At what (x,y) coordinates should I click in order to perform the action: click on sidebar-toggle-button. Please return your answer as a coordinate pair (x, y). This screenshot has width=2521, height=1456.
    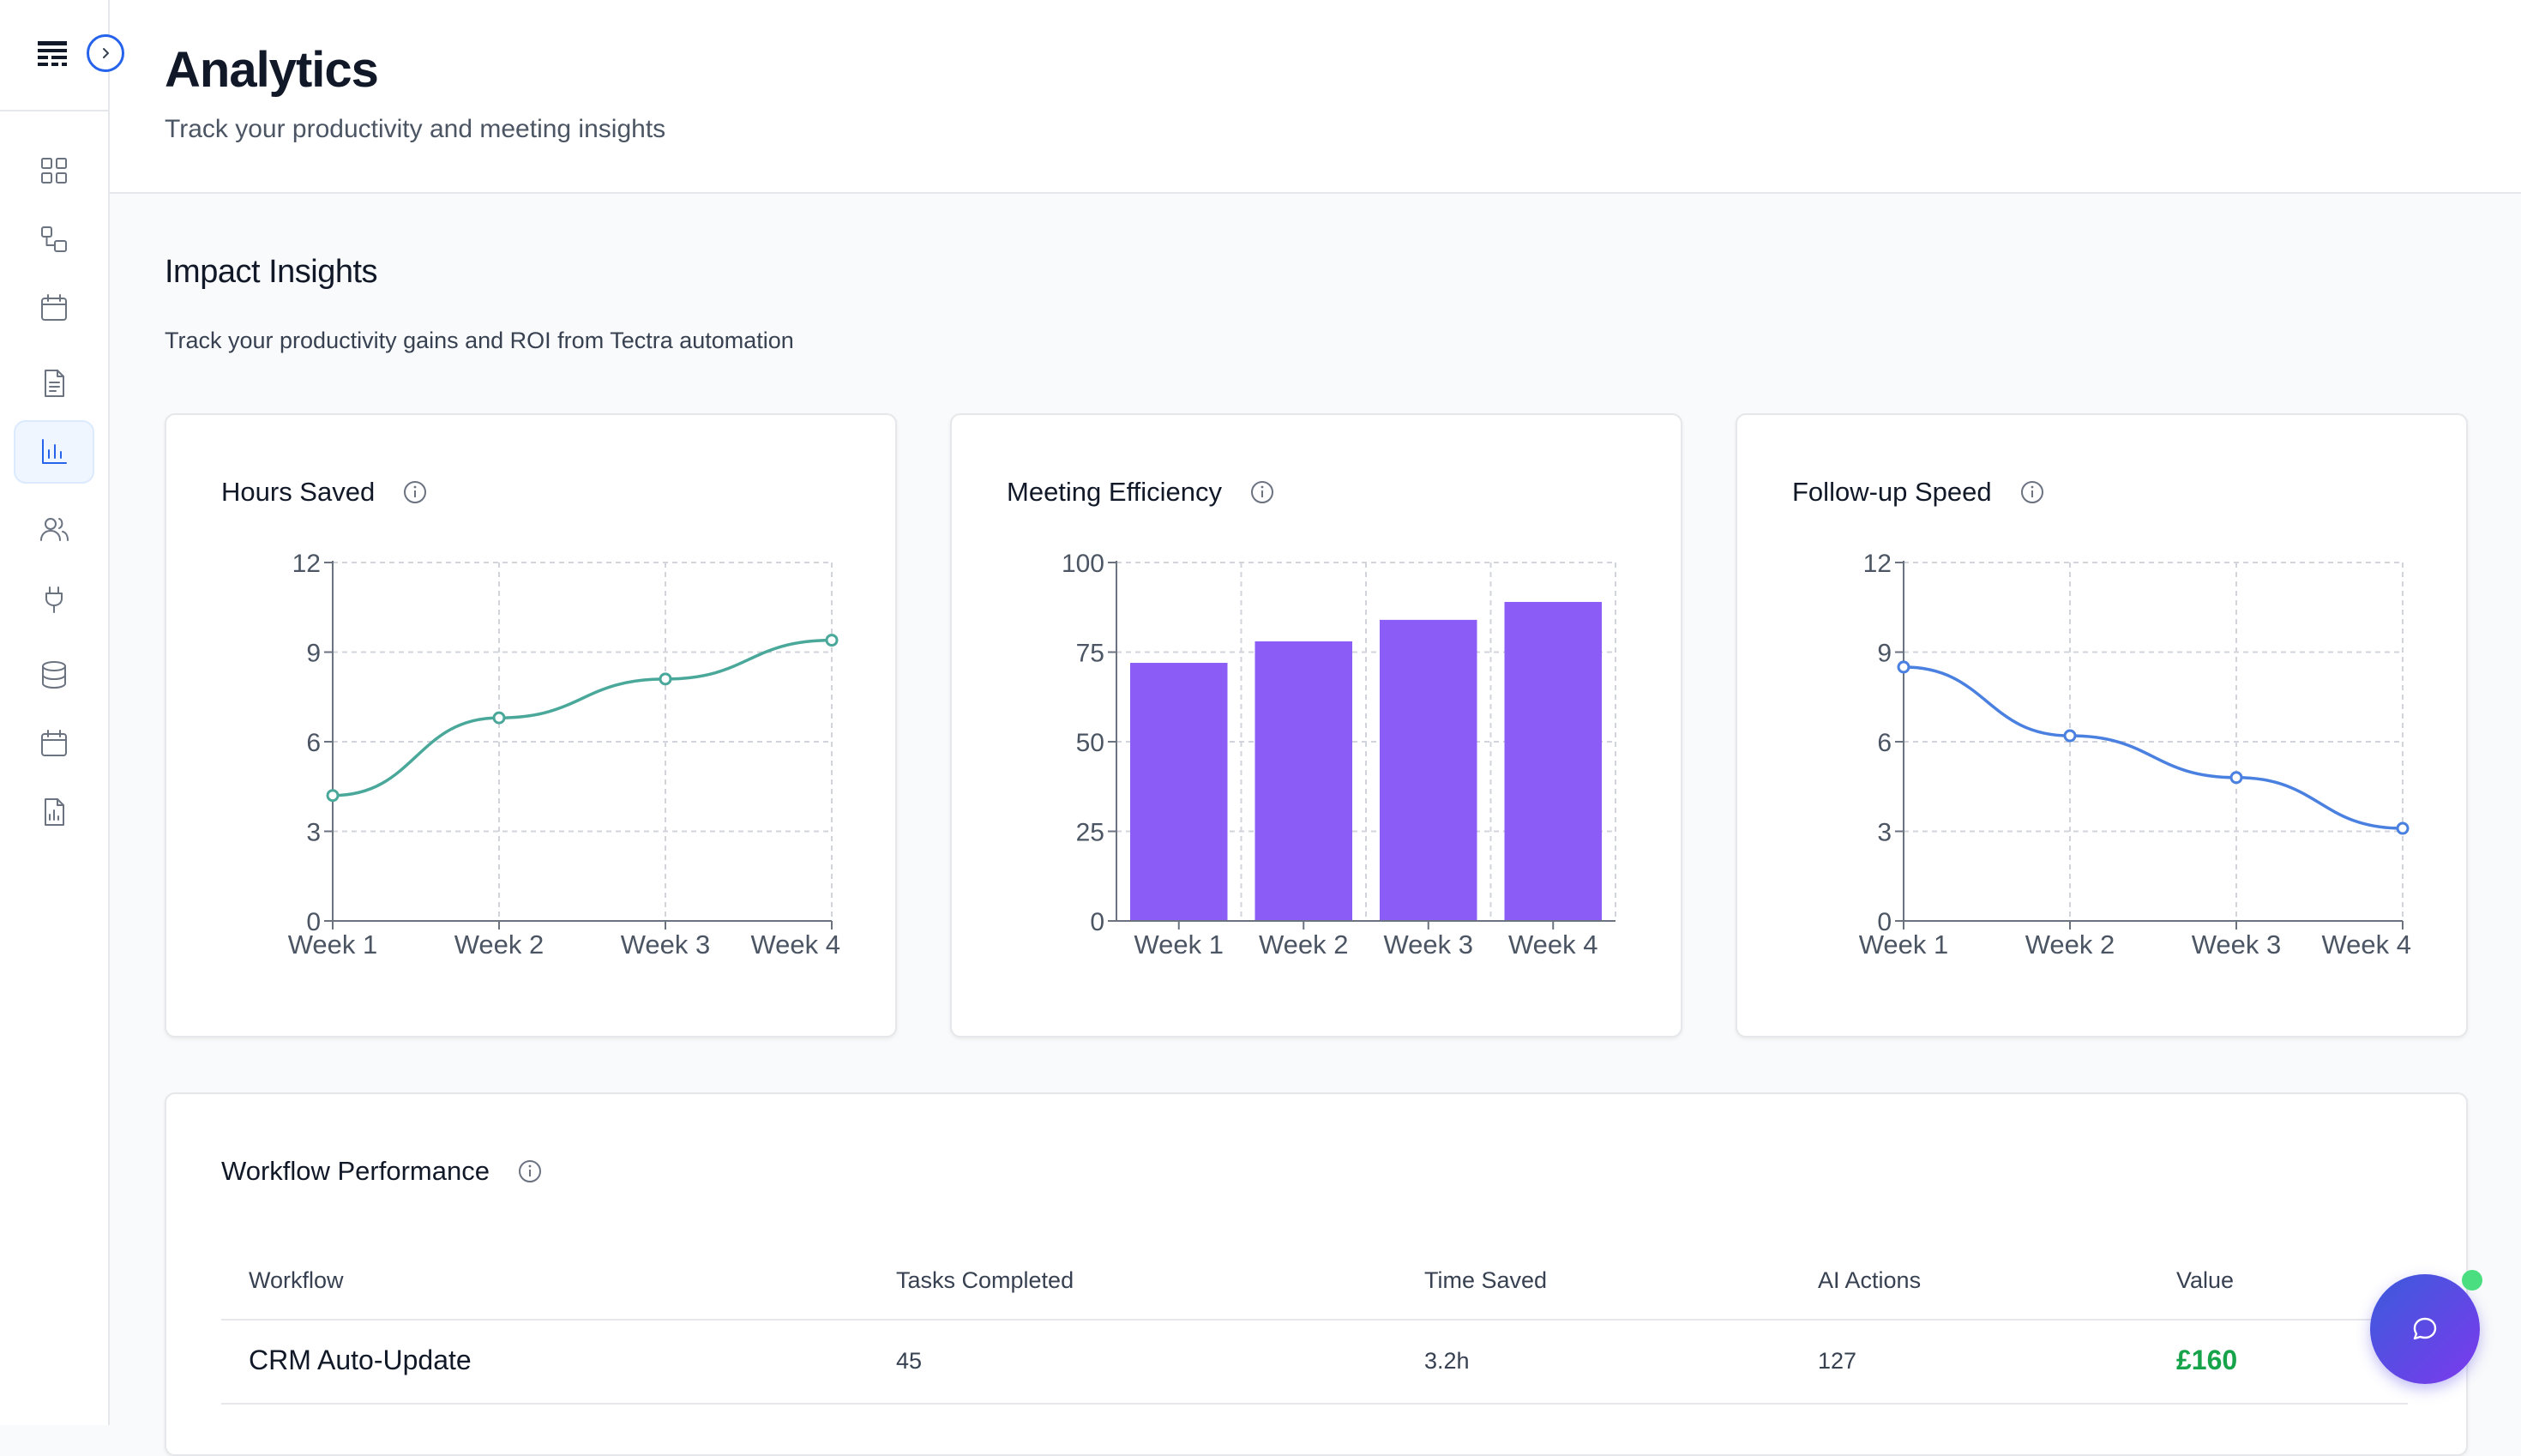
    Looking at the image, I should click on (106, 53).